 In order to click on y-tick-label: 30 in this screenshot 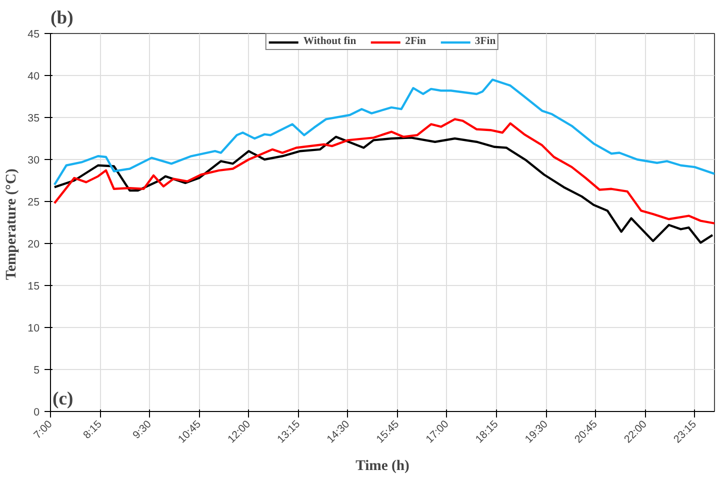, I will do `click(34, 160)`.